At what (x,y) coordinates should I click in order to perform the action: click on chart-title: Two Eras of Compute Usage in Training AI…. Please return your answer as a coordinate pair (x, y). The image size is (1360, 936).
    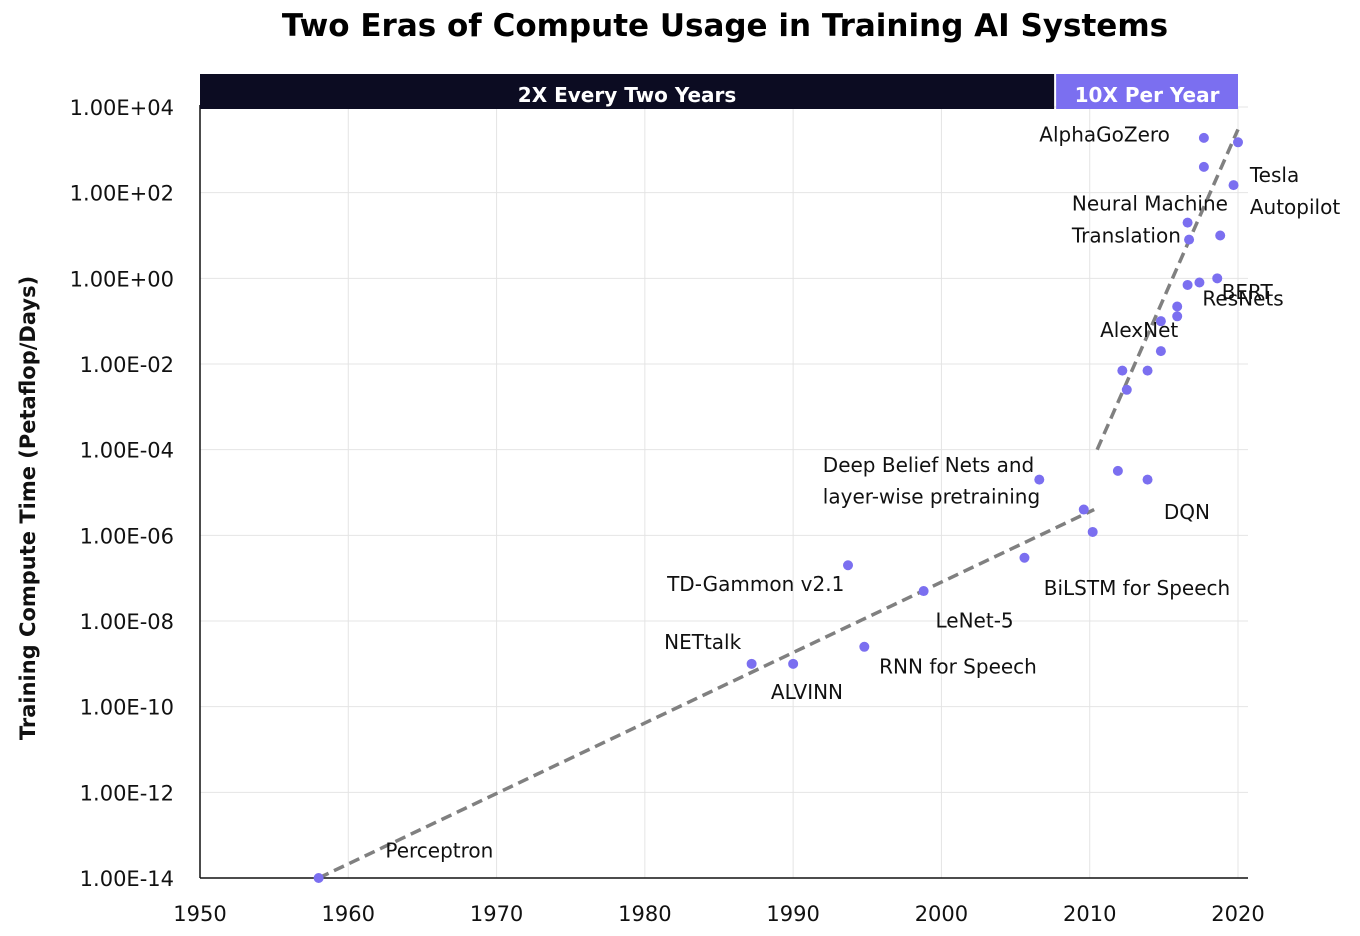
    Looking at the image, I should click on (725, 26).